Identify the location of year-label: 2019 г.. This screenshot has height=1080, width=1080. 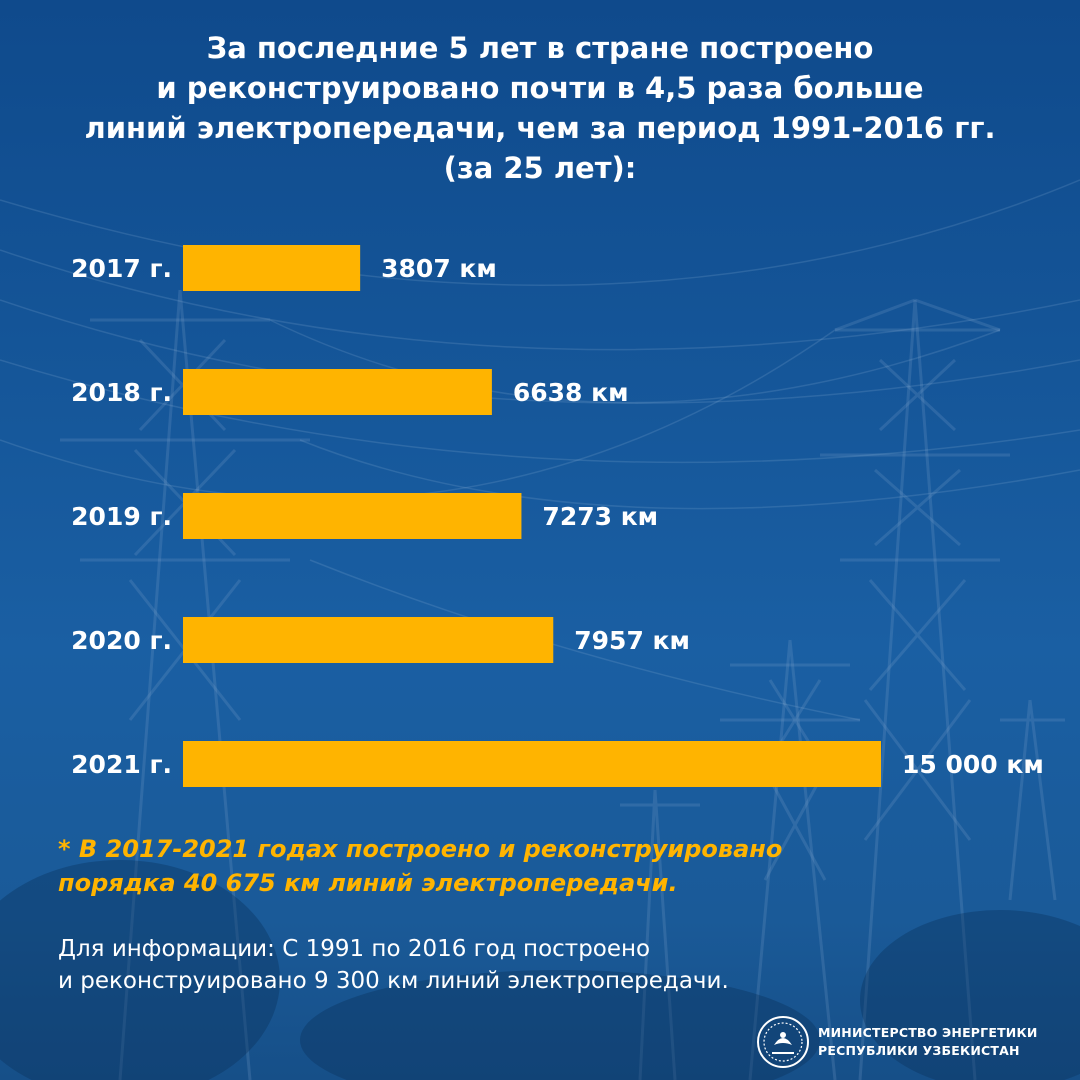
(121, 516).